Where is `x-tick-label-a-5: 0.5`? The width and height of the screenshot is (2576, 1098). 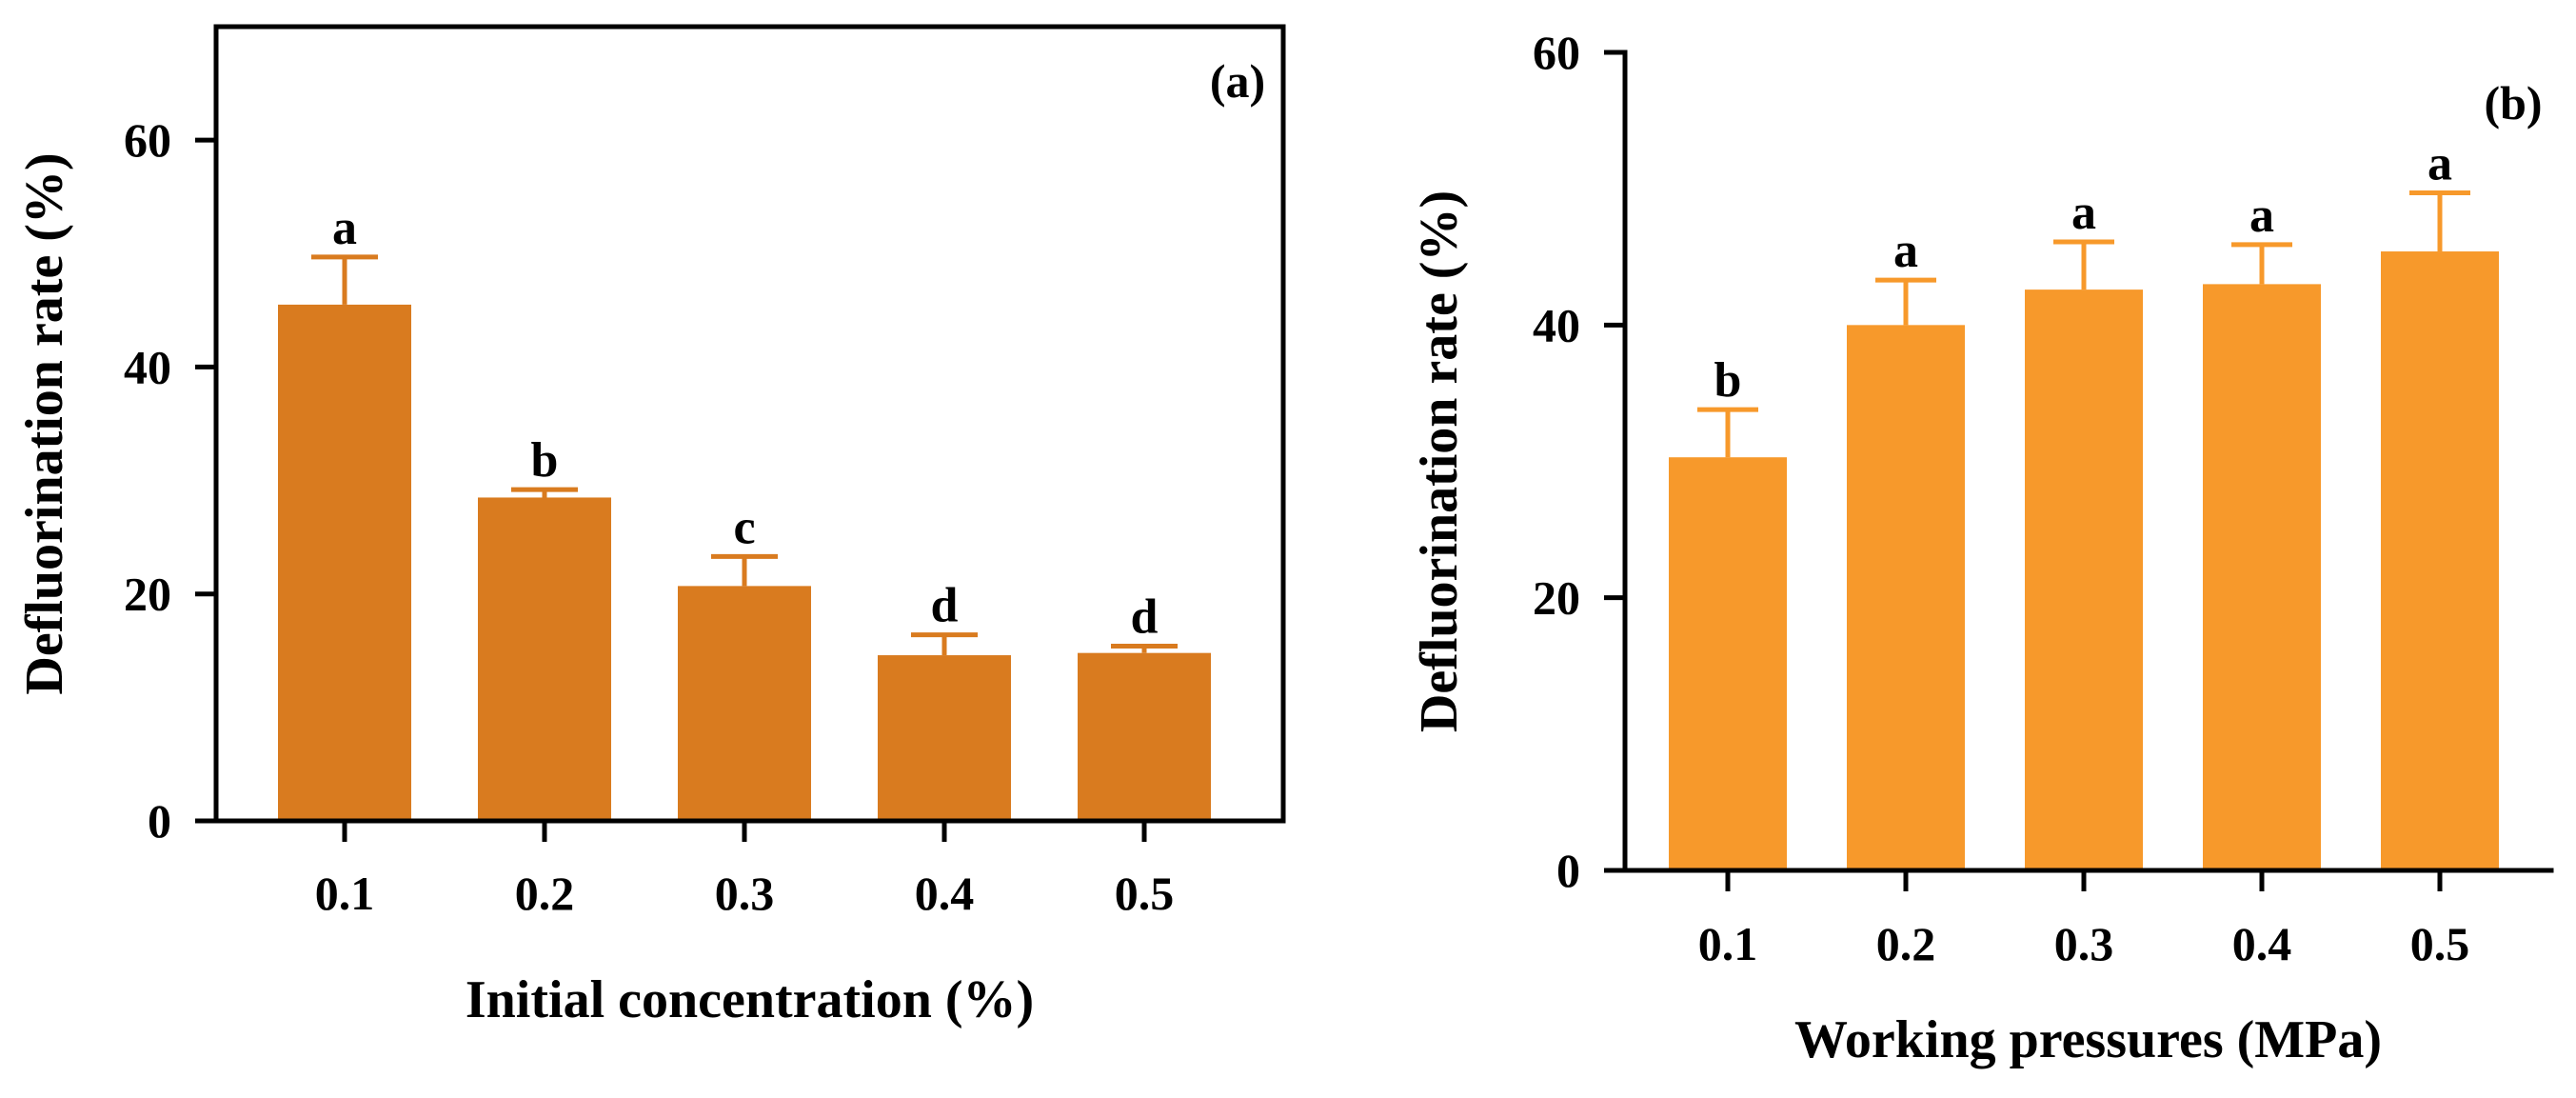
x-tick-label-a-5: 0.5 is located at coordinates (1145, 893).